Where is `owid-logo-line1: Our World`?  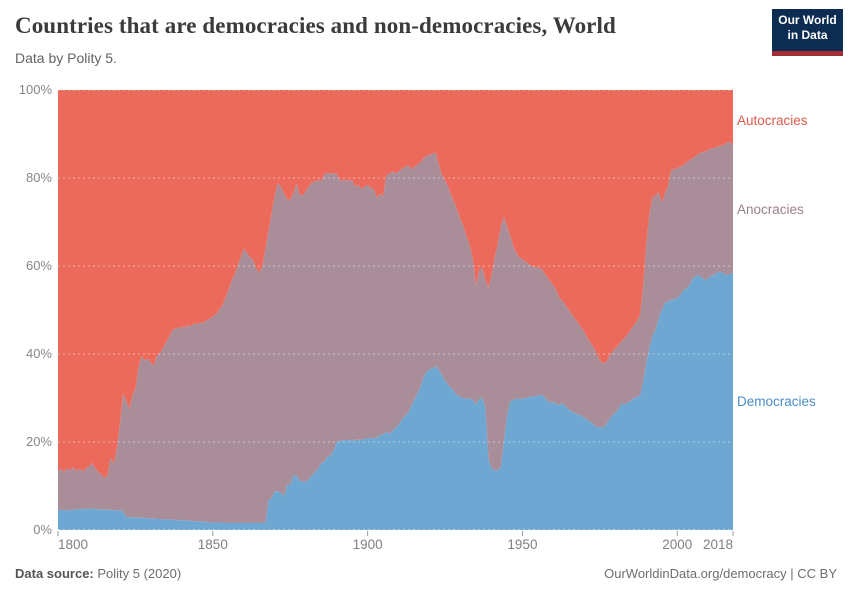
owid-logo-line1: Our World is located at coordinates (807, 20).